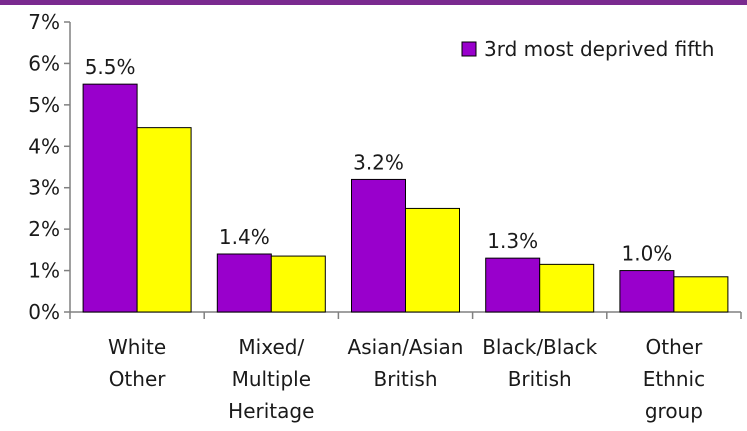  Describe the element at coordinates (44, 188) in the screenshot. I see `y-tick-label: 3%` at that location.